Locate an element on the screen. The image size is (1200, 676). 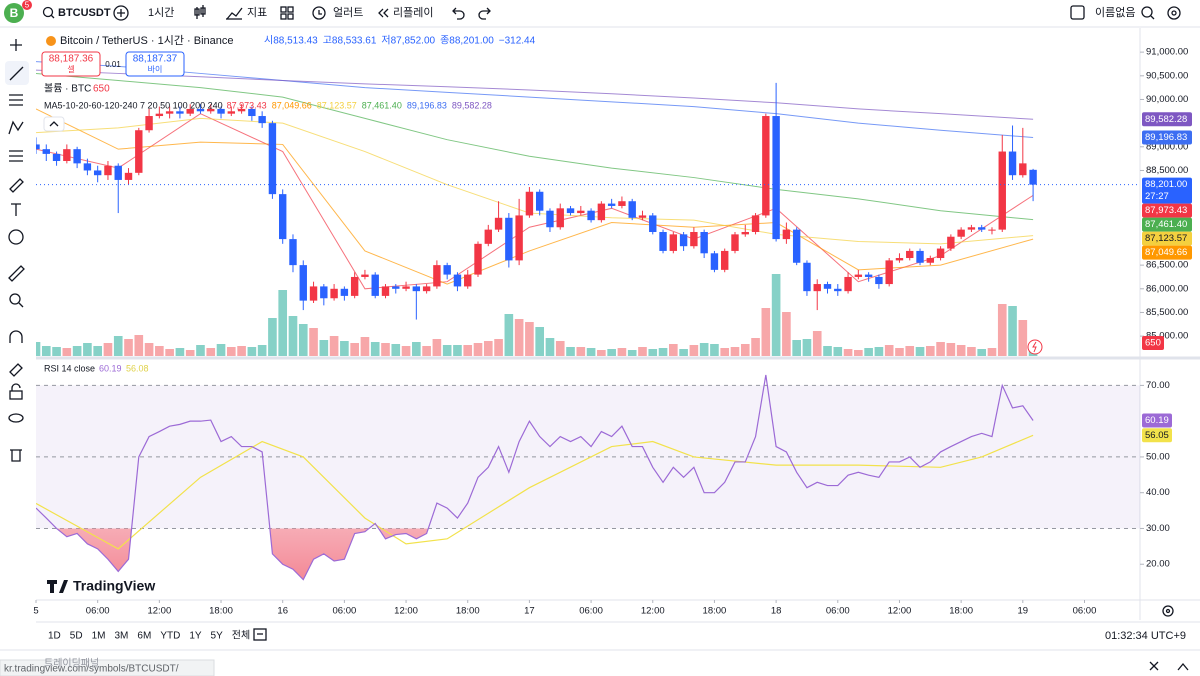
range-button: 1D is located at coordinates (54, 636).